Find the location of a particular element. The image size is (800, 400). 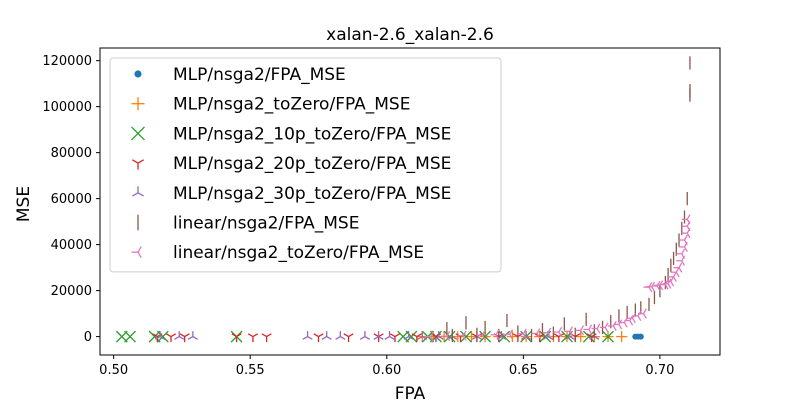

legend-entry: MLP/nsga2_20p_toZero/FPA_MSE is located at coordinates (291, 164).